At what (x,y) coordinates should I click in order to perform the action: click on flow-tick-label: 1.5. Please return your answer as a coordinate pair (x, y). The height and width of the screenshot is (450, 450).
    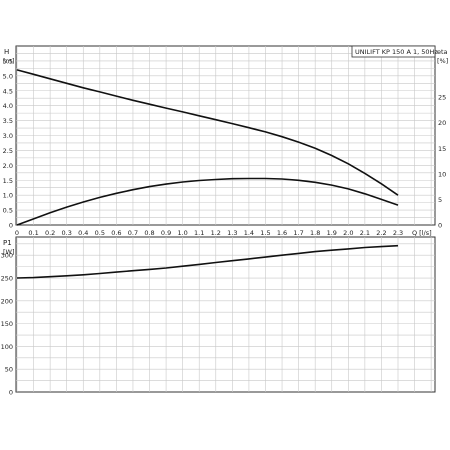
    Looking at the image, I should click on (265, 233).